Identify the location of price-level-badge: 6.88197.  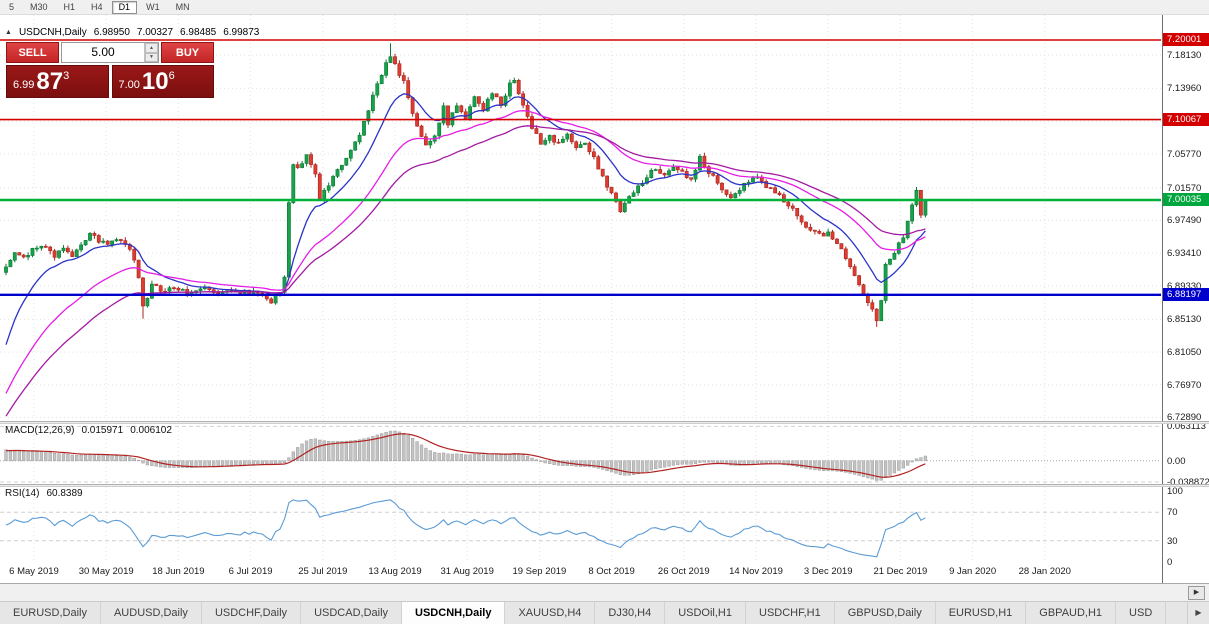
(1186, 295).